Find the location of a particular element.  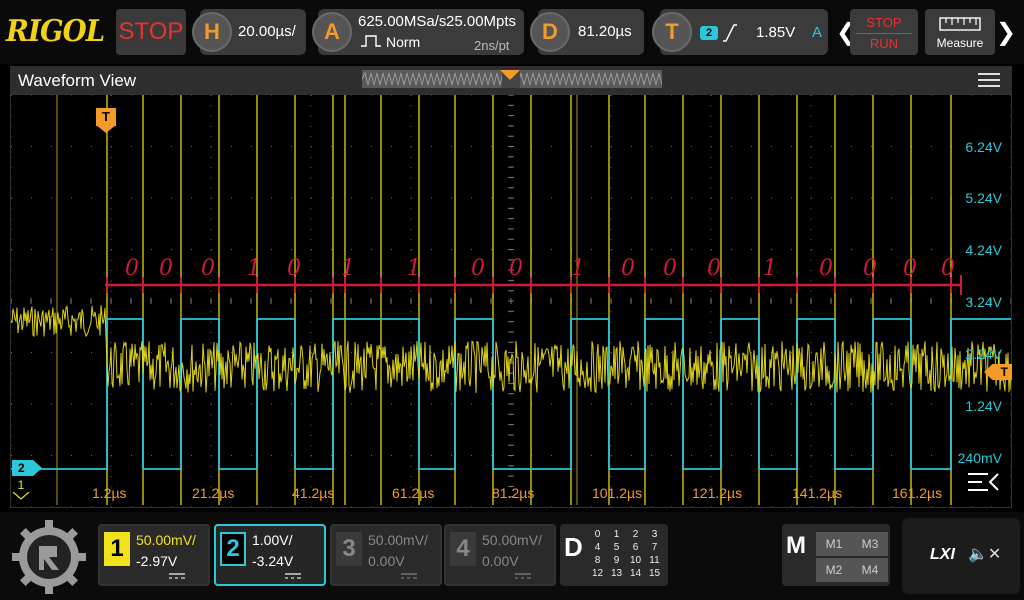

digital-channel: 2 is located at coordinates (635, 534).